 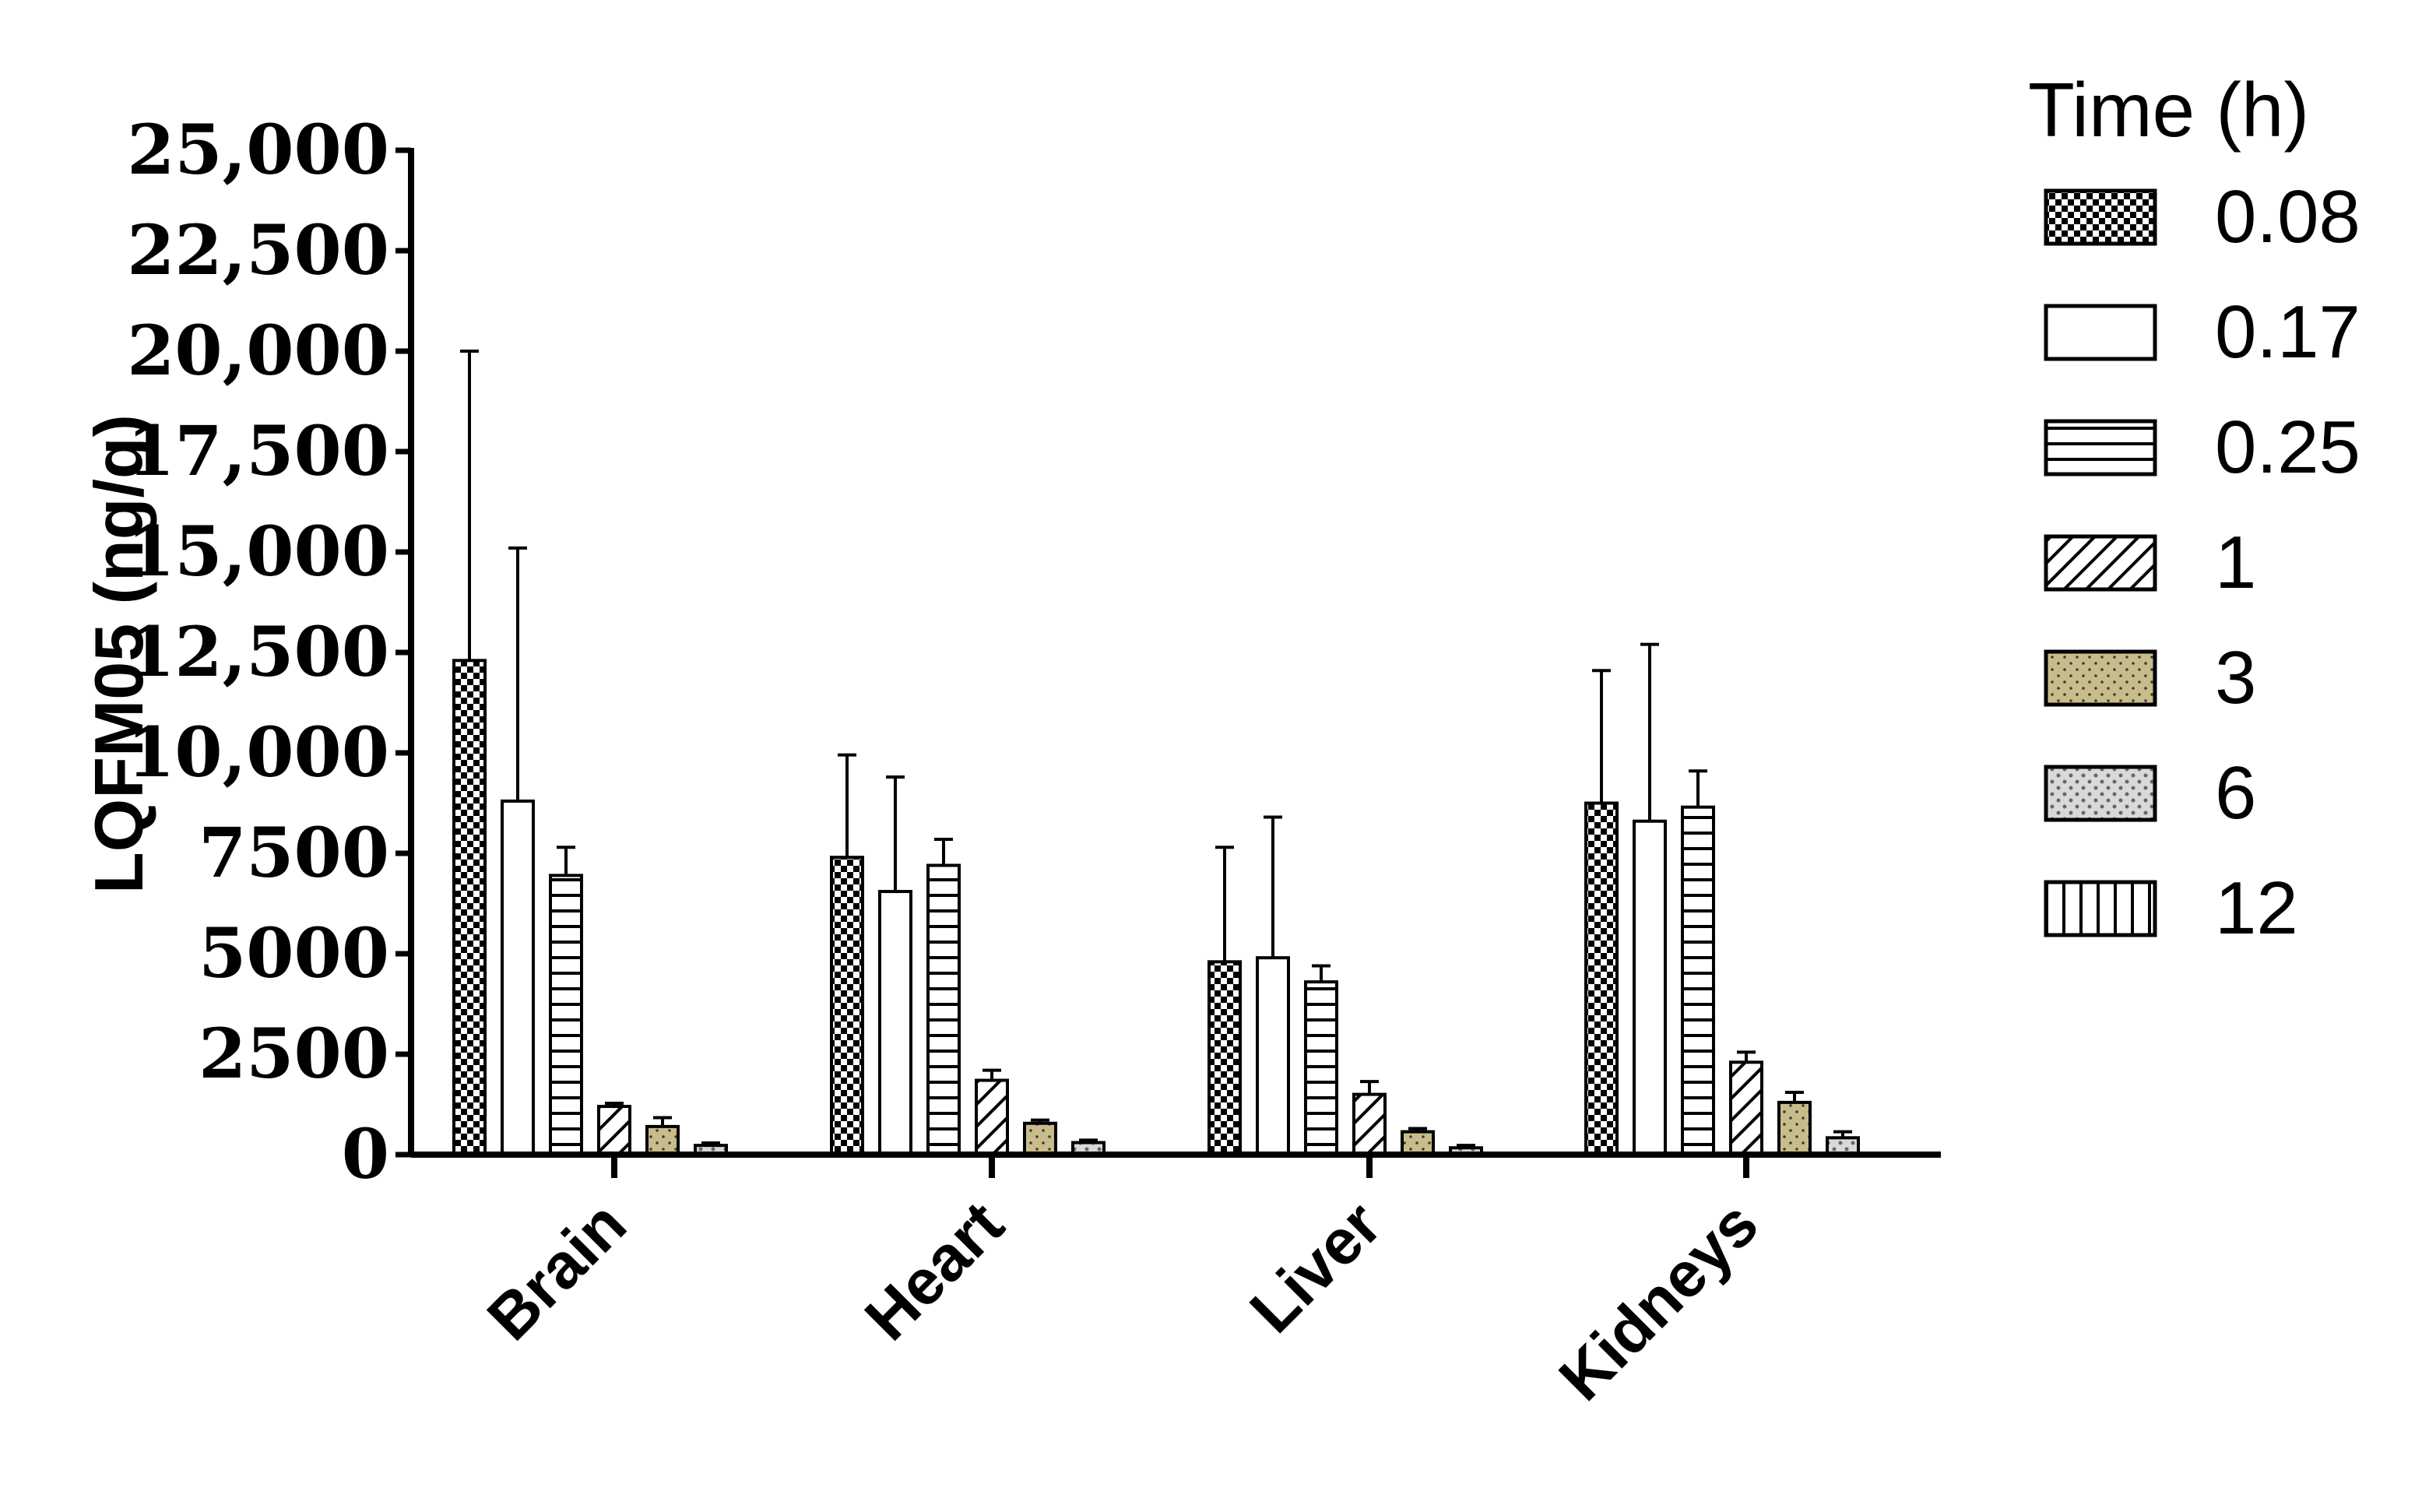 I want to click on y-tick-label: 2500, so click(x=294, y=1053).